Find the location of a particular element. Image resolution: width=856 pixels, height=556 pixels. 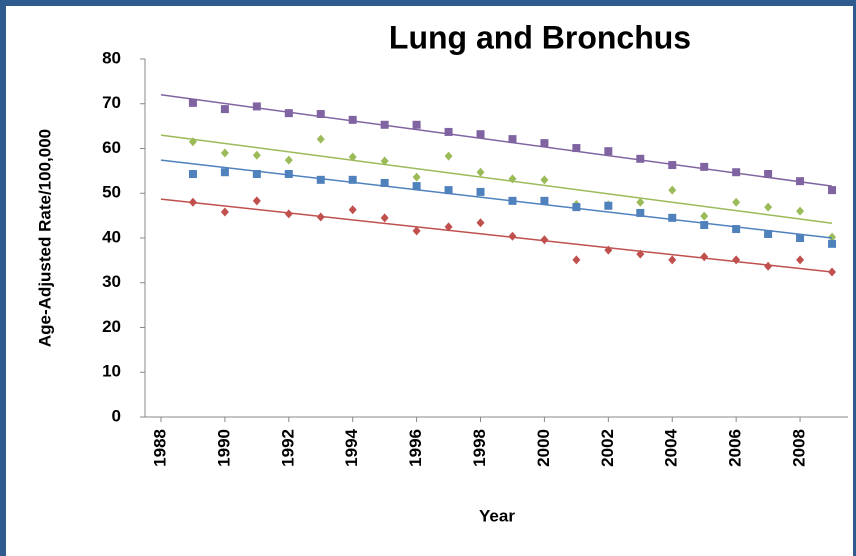

x-tick-label: 1994 is located at coordinates (351, 447).